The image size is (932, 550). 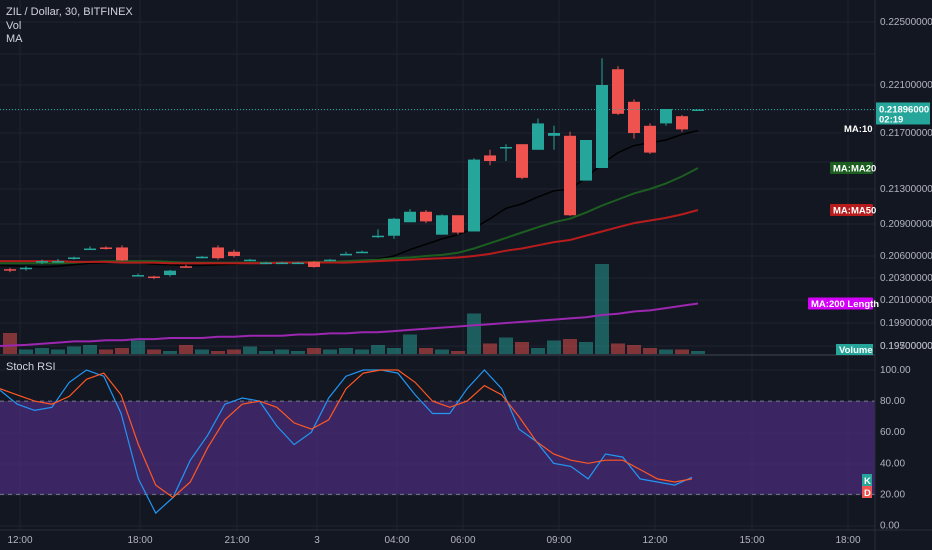 I want to click on k-tag-label: K, so click(x=867, y=481).